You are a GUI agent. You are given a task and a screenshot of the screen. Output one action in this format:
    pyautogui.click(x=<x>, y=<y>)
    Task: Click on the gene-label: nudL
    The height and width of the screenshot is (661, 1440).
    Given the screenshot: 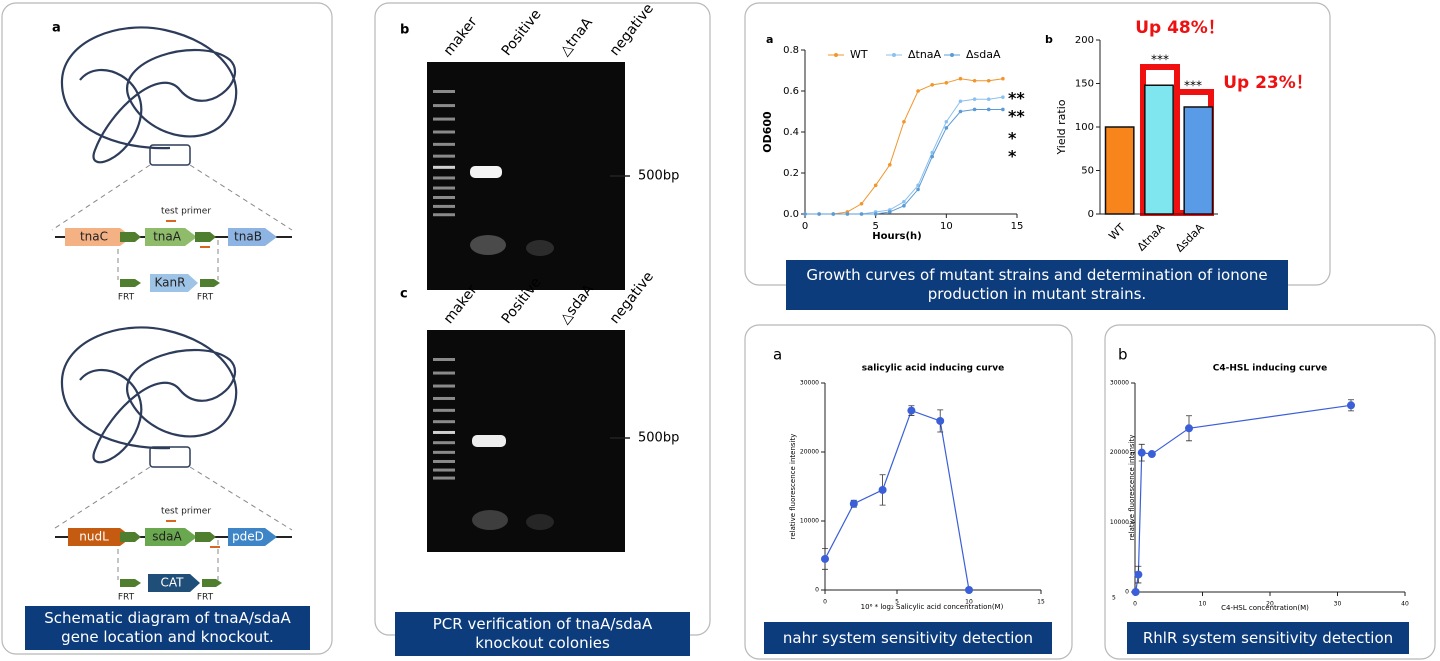 What is the action you would take?
    pyautogui.click(x=94, y=537)
    